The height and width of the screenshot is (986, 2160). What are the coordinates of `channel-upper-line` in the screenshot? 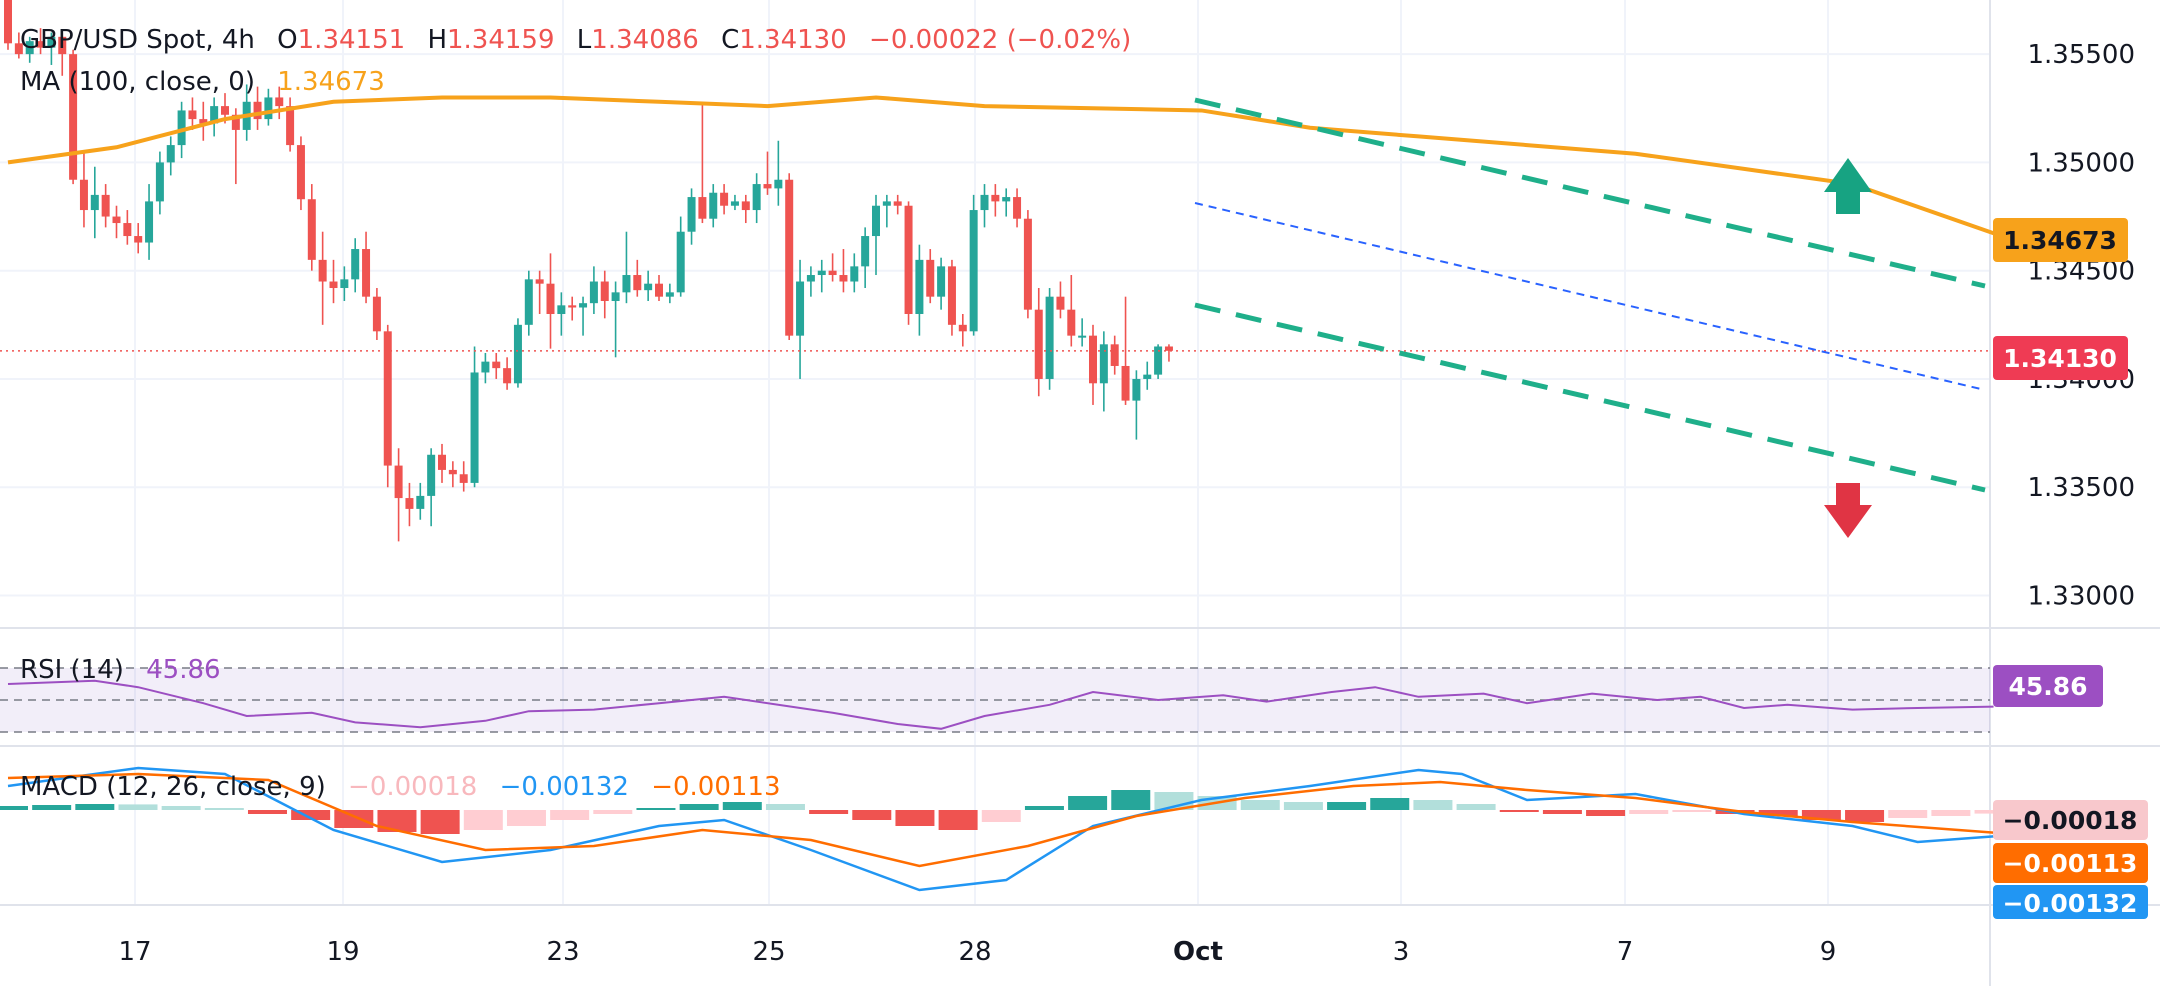 It's located at (1590, 193).